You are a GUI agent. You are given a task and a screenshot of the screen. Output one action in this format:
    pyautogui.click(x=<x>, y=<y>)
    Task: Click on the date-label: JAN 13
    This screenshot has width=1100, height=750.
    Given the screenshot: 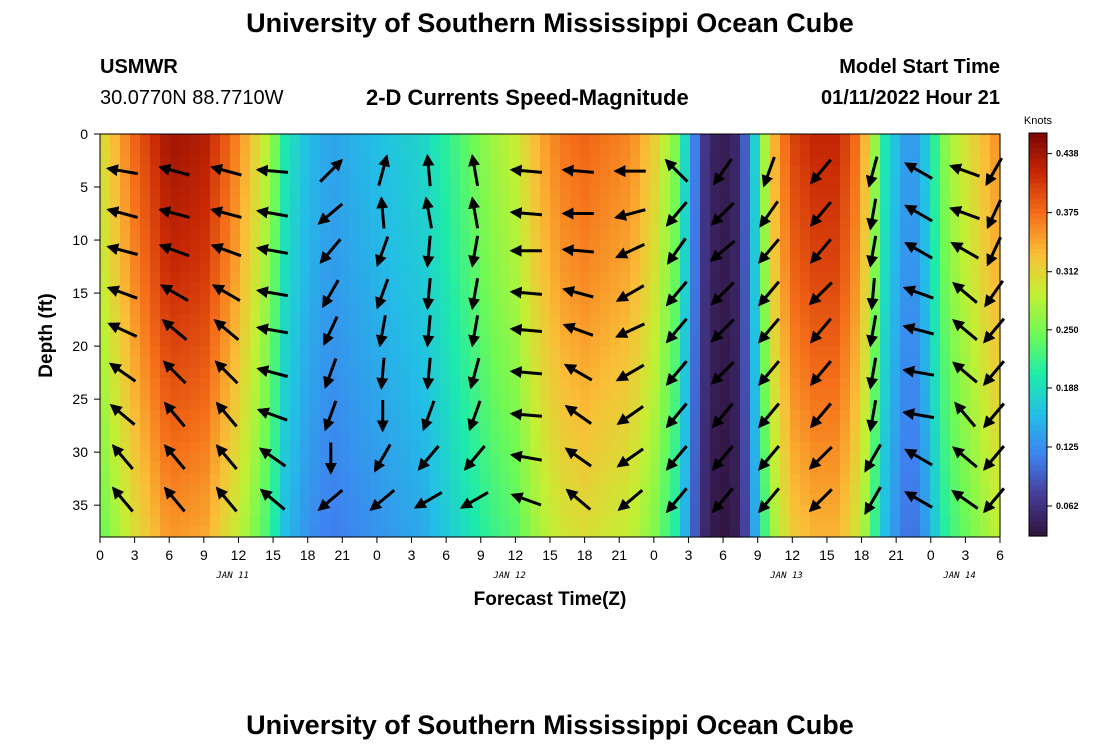 What is the action you would take?
    pyautogui.click(x=786, y=576)
    